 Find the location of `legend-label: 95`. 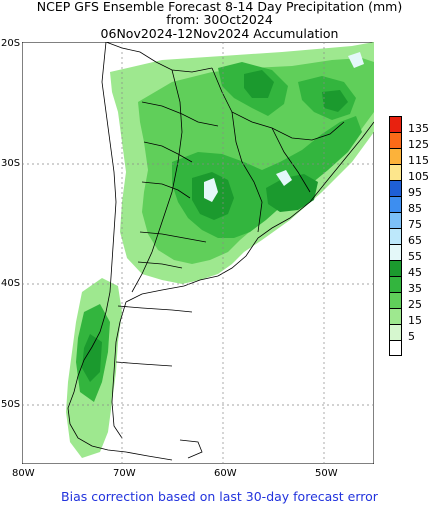

legend-label: 95 is located at coordinates (415, 192).